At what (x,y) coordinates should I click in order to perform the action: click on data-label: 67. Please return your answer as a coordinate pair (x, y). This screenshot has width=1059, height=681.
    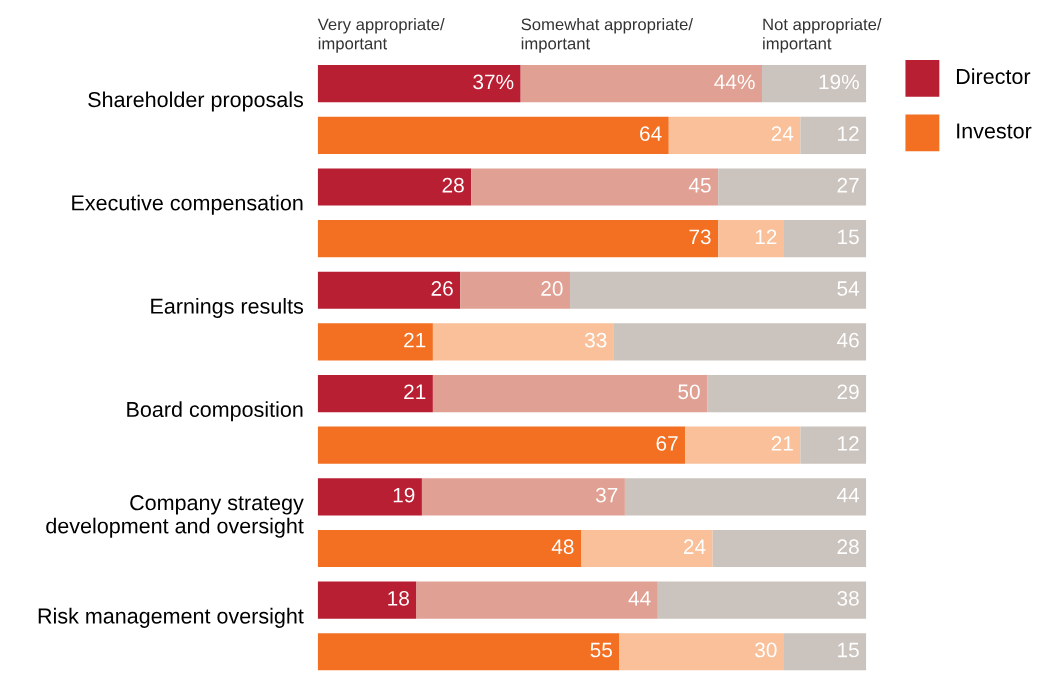
    Looking at the image, I should click on (667, 443).